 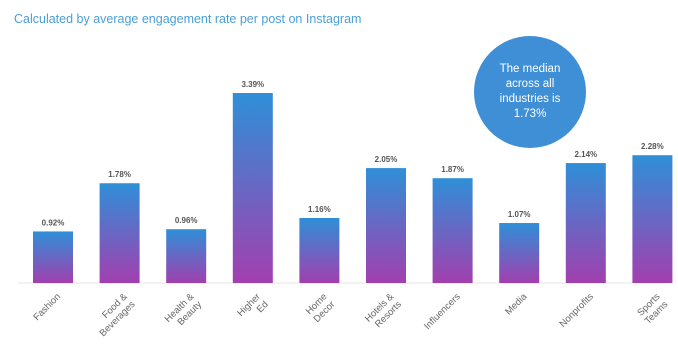 I want to click on category-label-3: HigherEd, so click(x=252, y=308).